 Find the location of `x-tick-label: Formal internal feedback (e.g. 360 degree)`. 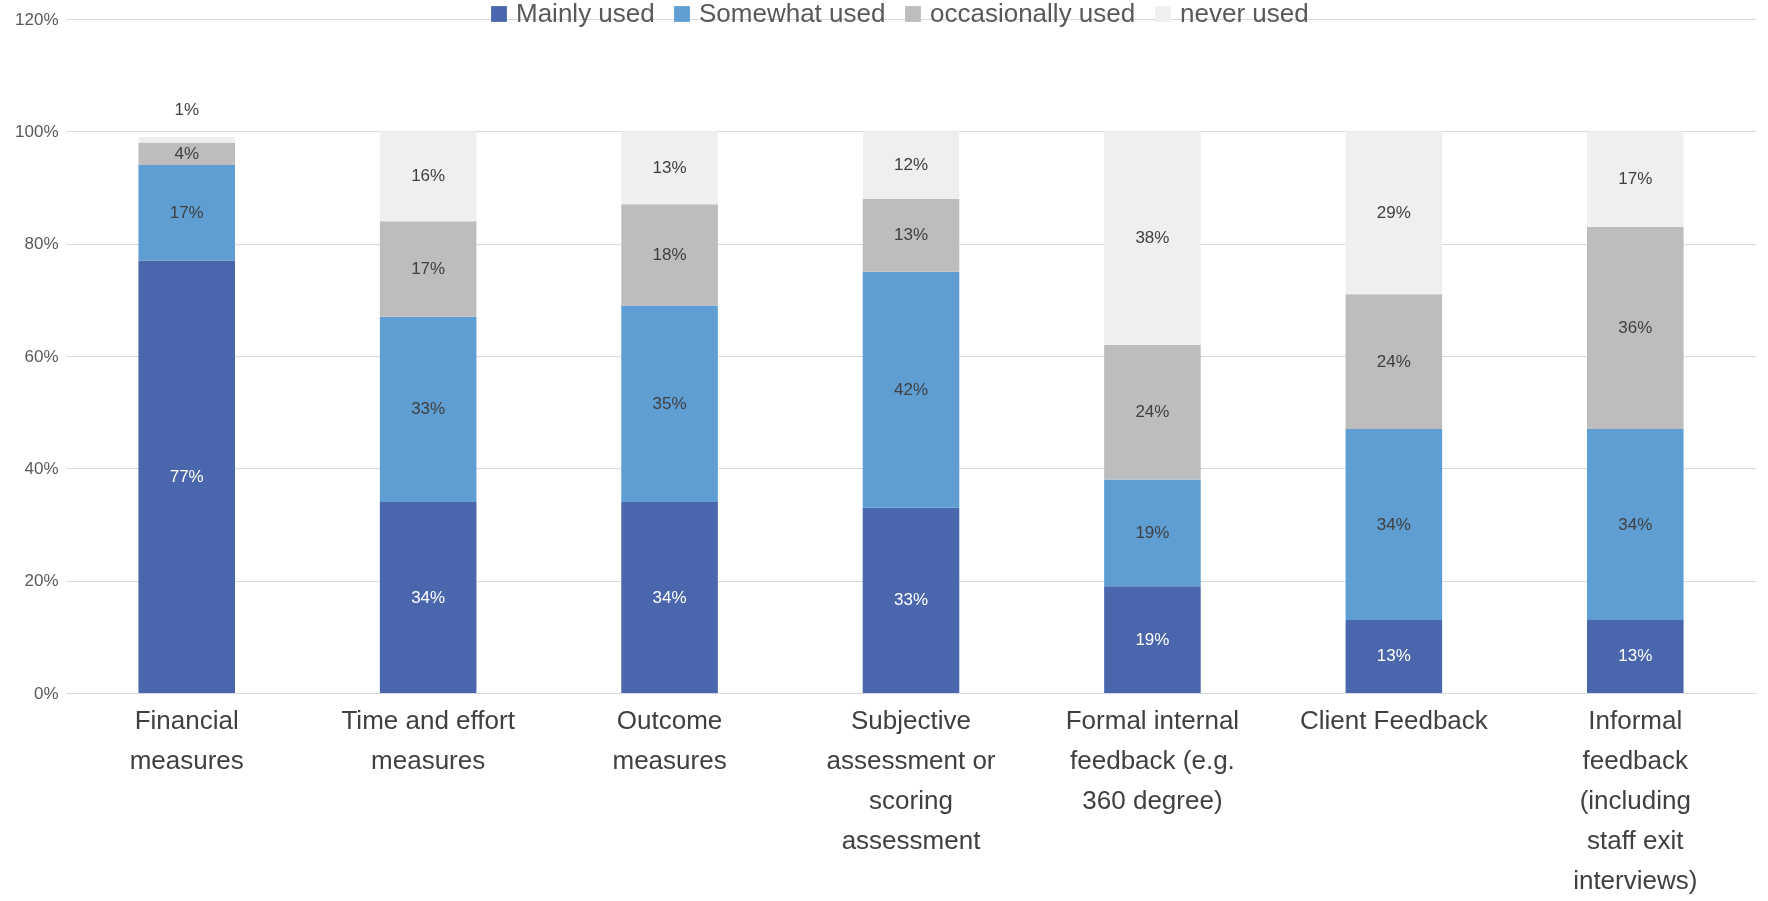

x-tick-label: Formal internal feedback (e.g. 360 degree) is located at coordinates (1152, 759).